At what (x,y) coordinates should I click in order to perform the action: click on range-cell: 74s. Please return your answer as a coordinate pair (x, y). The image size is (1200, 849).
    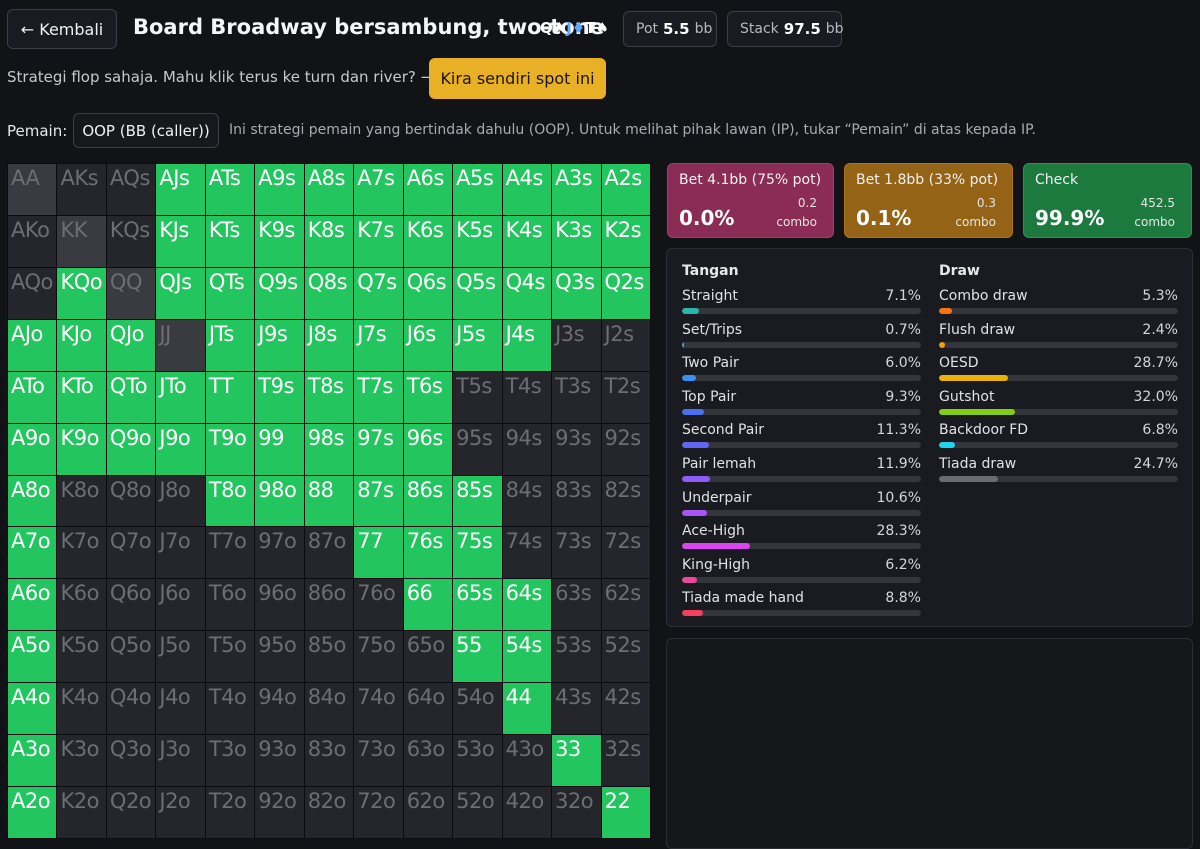
    Looking at the image, I should click on (527, 553).